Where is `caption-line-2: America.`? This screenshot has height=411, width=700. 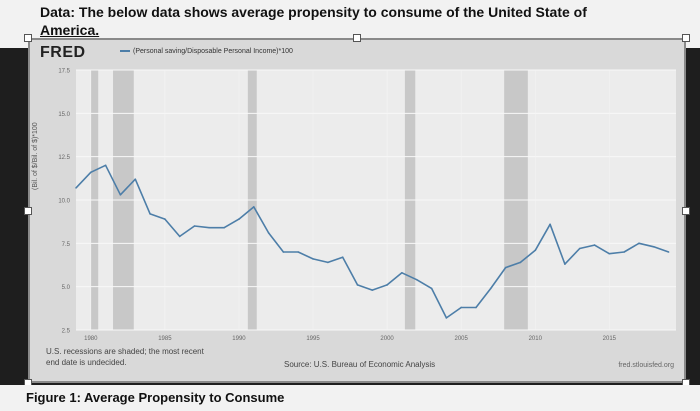 caption-line-2: America. is located at coordinates (70, 30).